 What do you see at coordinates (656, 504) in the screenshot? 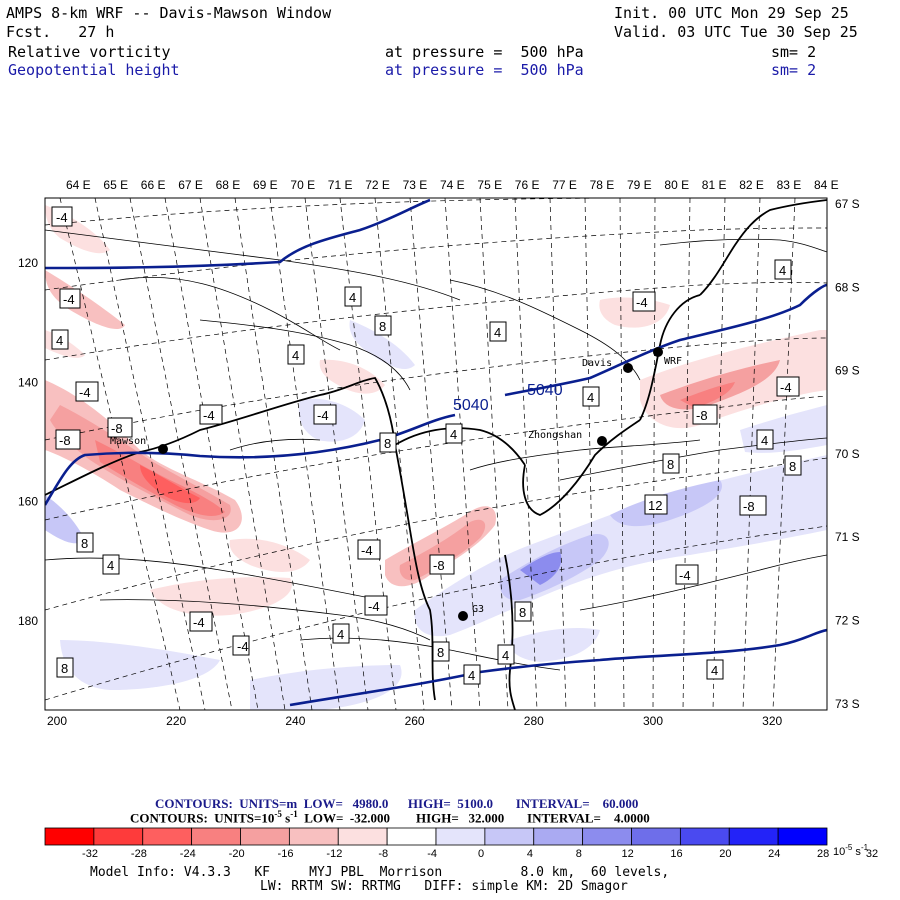
I see `vort-label: 12` at bounding box center [656, 504].